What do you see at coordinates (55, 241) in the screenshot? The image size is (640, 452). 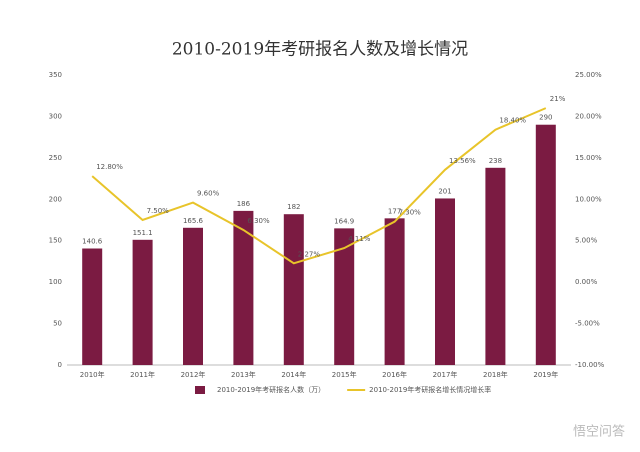 I see `y-tick-label: 150` at bounding box center [55, 241].